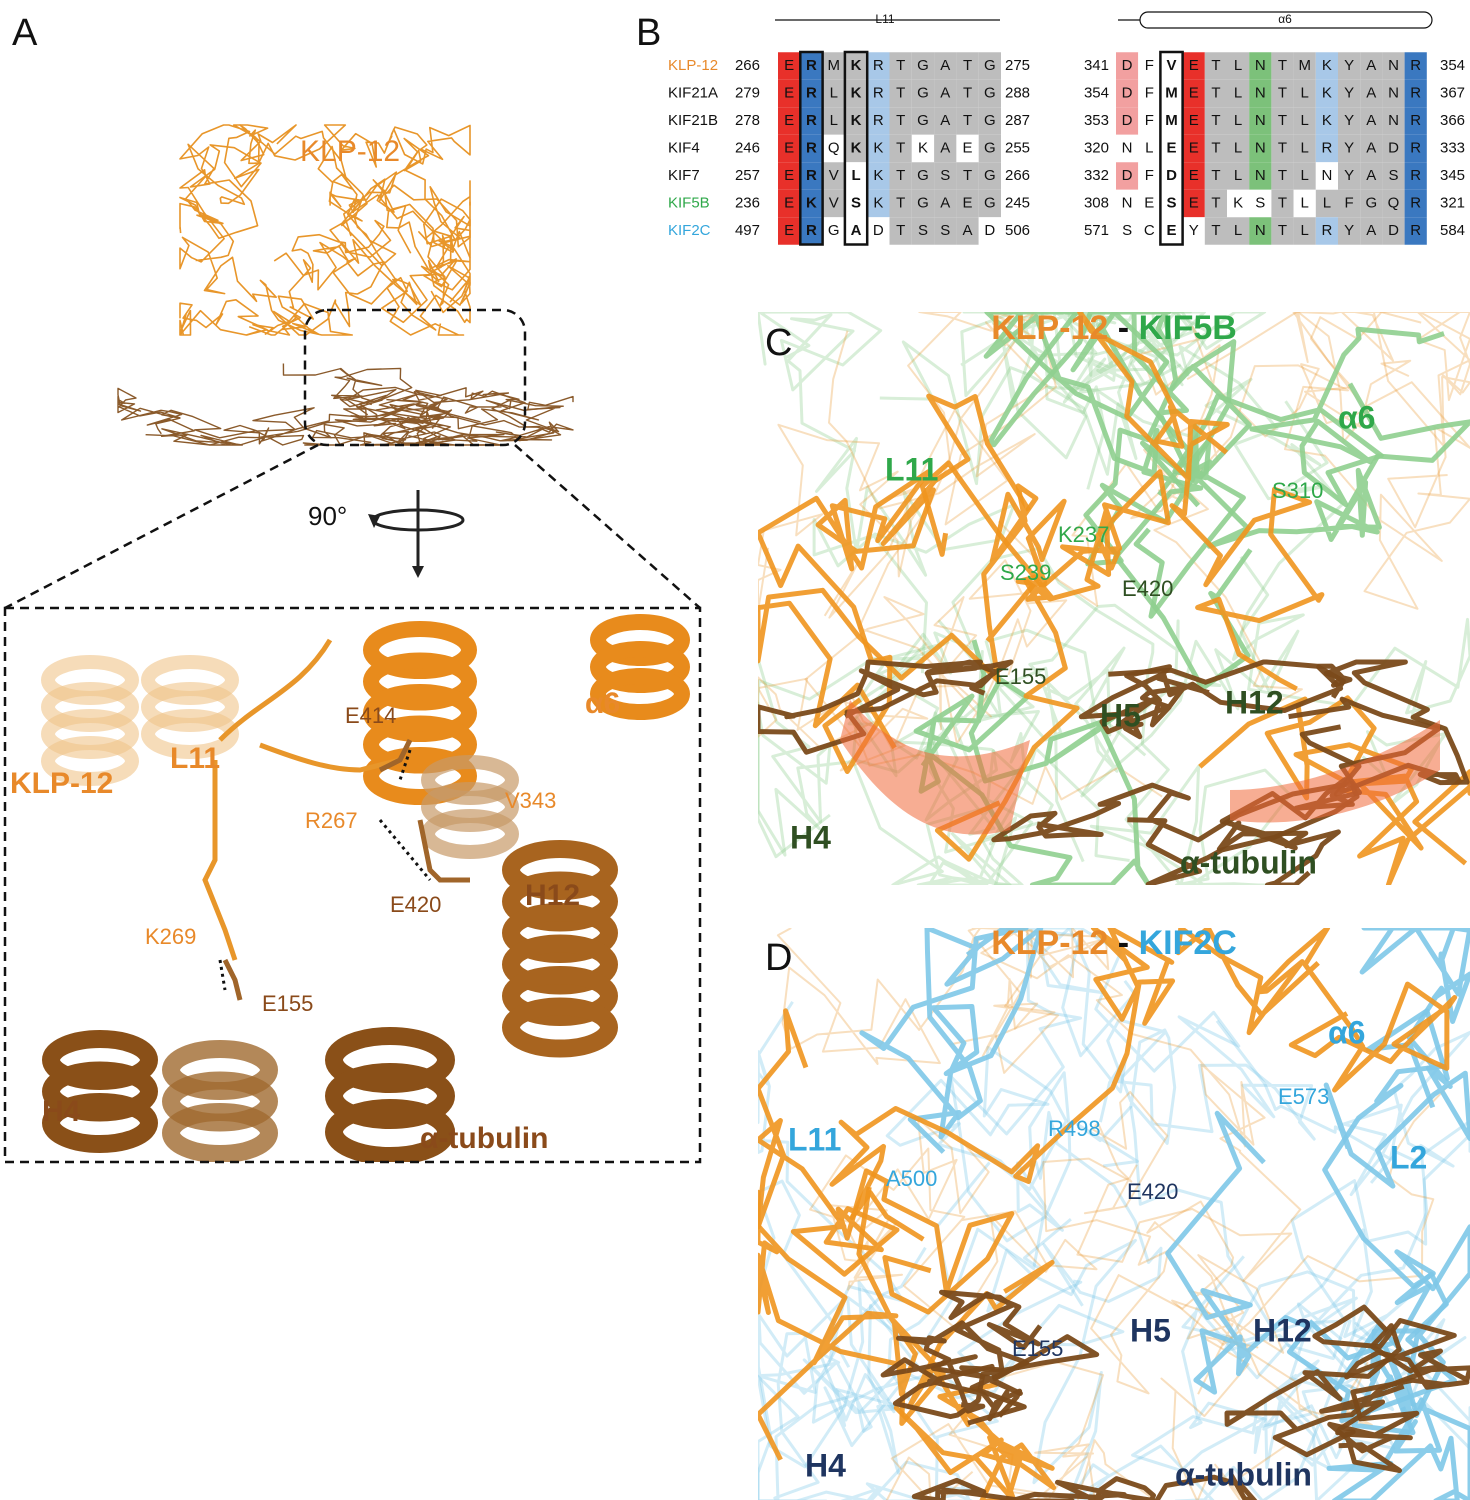  What do you see at coordinates (1020, 676) in the screenshot?
I see `label: E155` at bounding box center [1020, 676].